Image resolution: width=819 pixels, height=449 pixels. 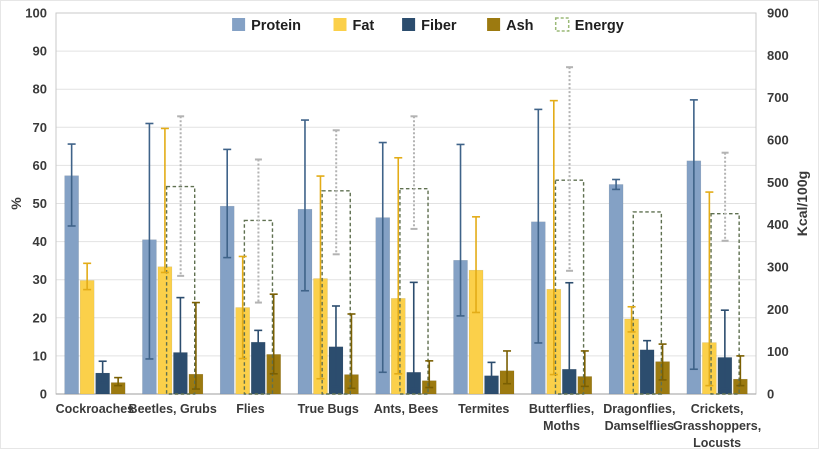 What do you see at coordinates (491, 374) in the screenshot?
I see `error-fiber-termites` at bounding box center [491, 374].